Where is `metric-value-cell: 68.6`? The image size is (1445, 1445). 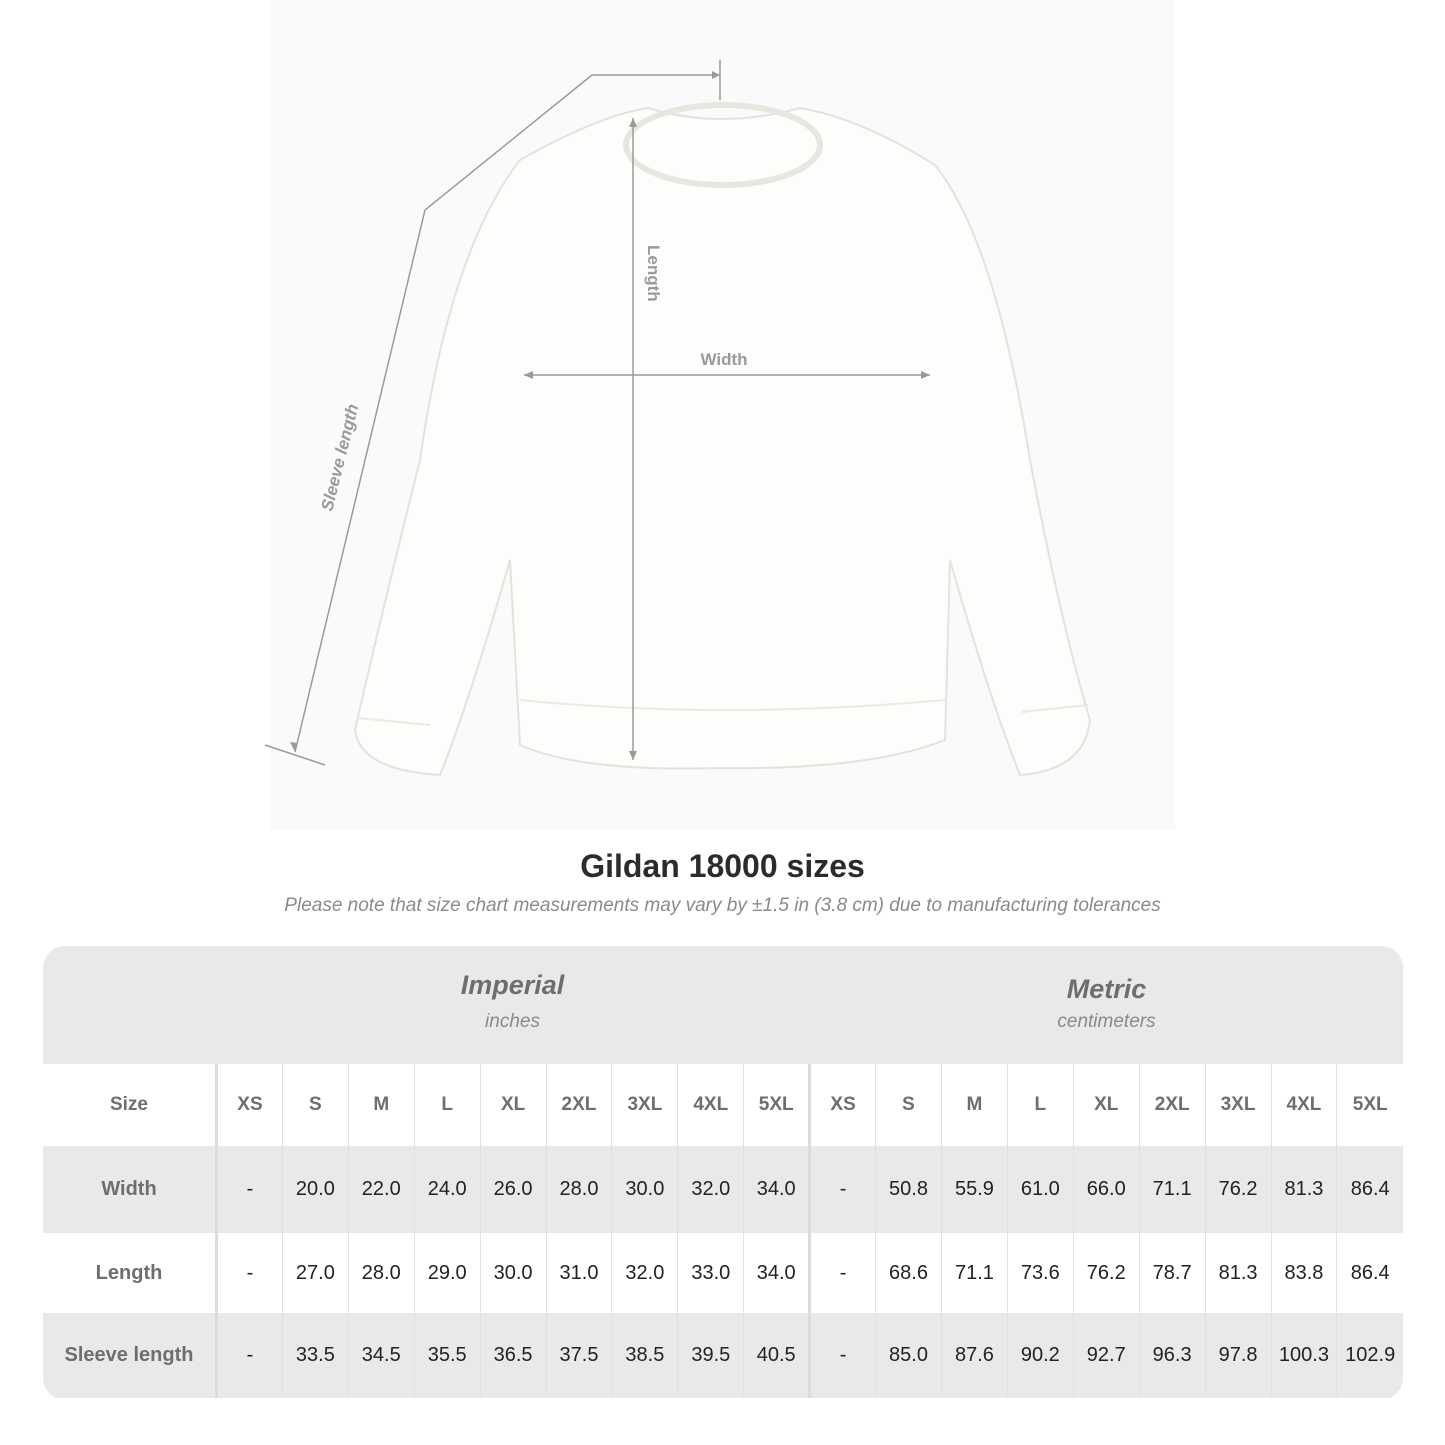
metric-value-cell: 68.6 is located at coordinates (908, 1273).